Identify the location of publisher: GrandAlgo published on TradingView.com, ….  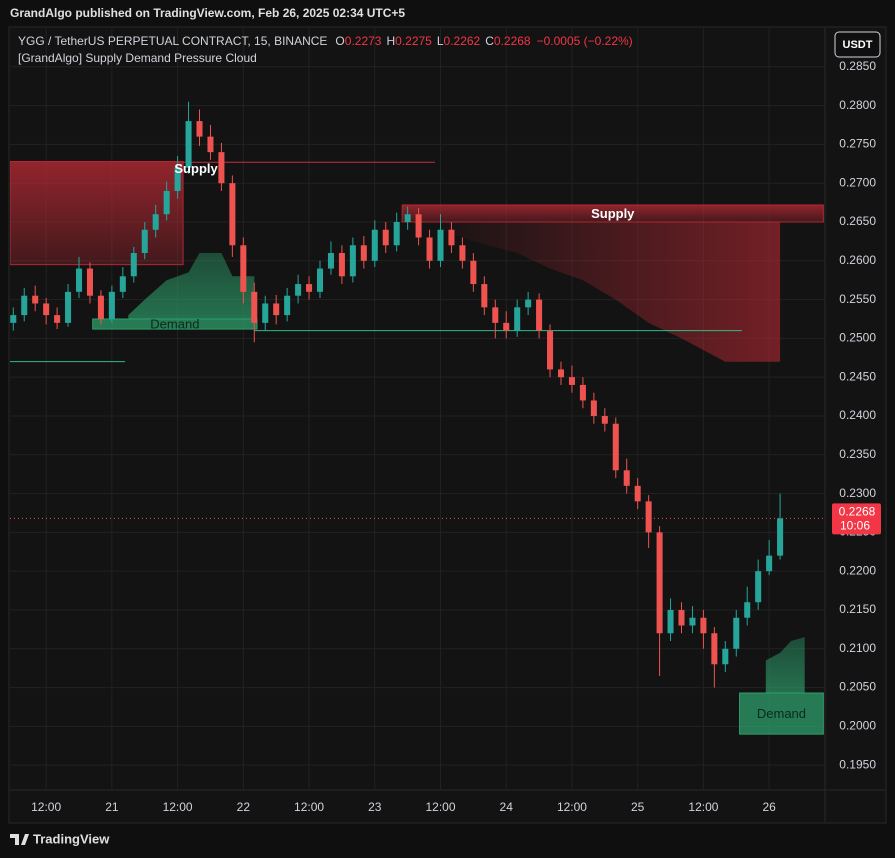
(207, 13).